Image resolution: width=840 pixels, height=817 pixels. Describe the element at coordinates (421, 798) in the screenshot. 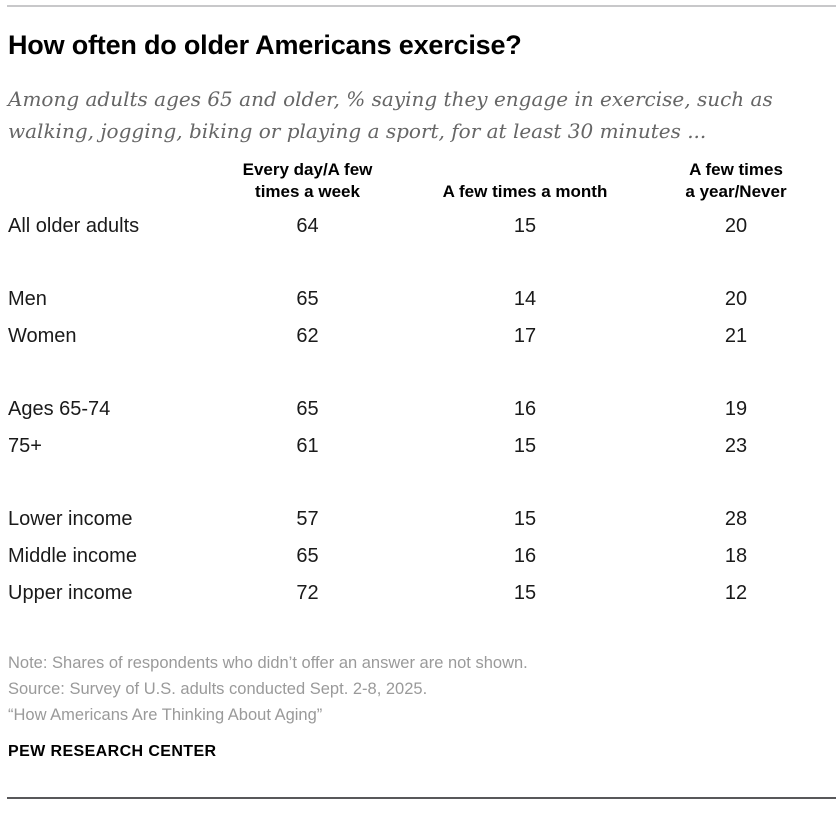

I see `bottom-rule` at that location.